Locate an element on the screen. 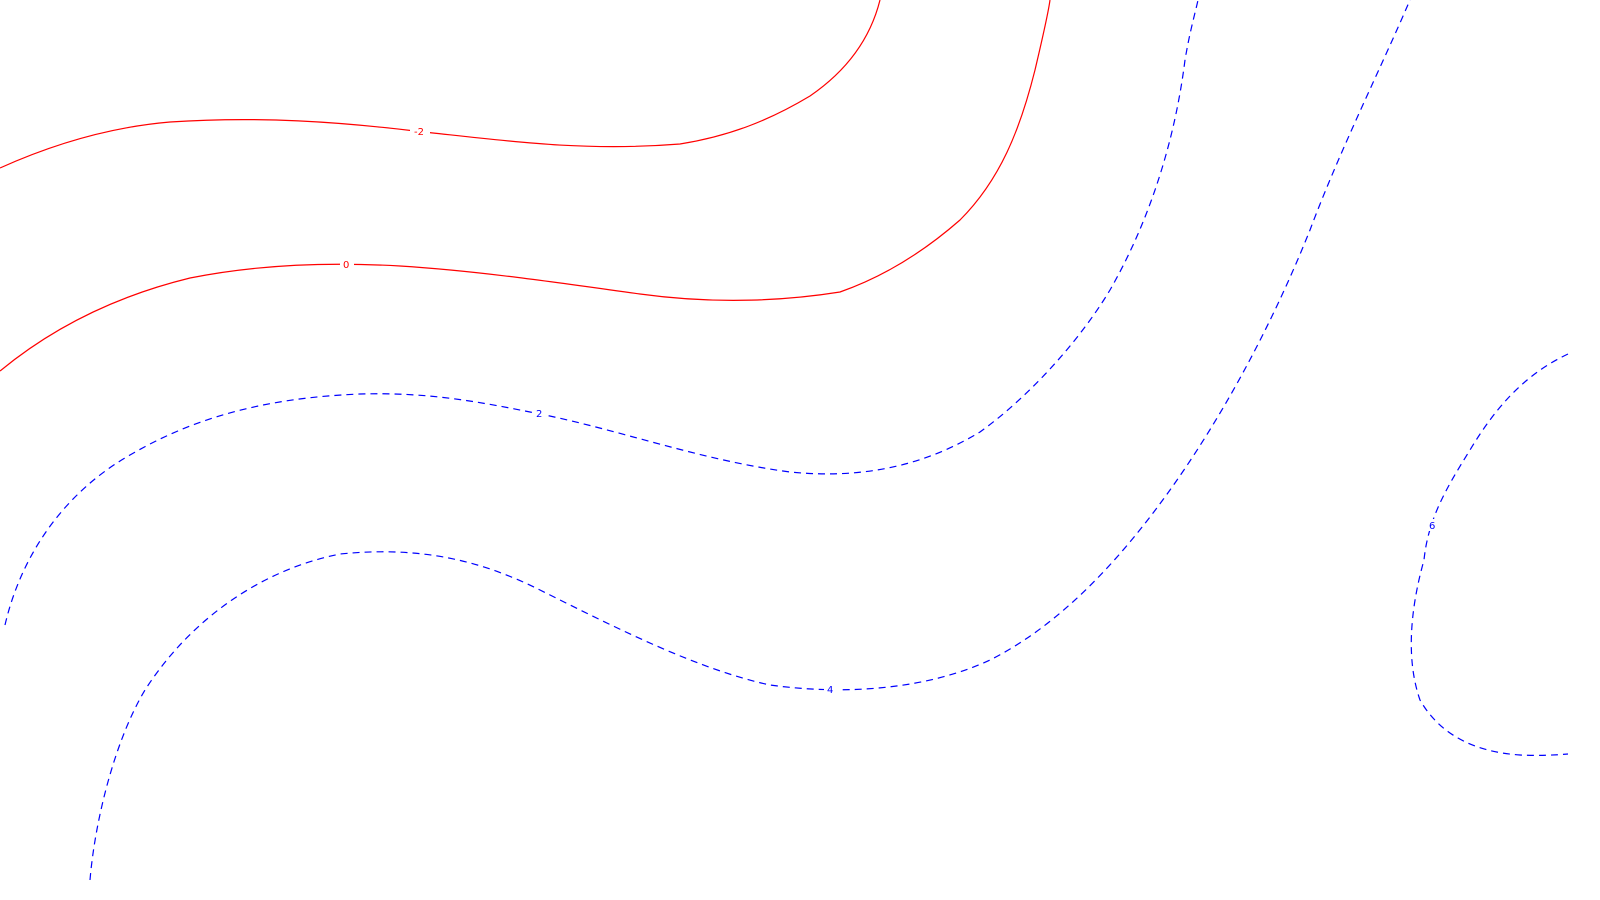 The image size is (1600, 900). contour-label-0: 0 is located at coordinates (346, 265).